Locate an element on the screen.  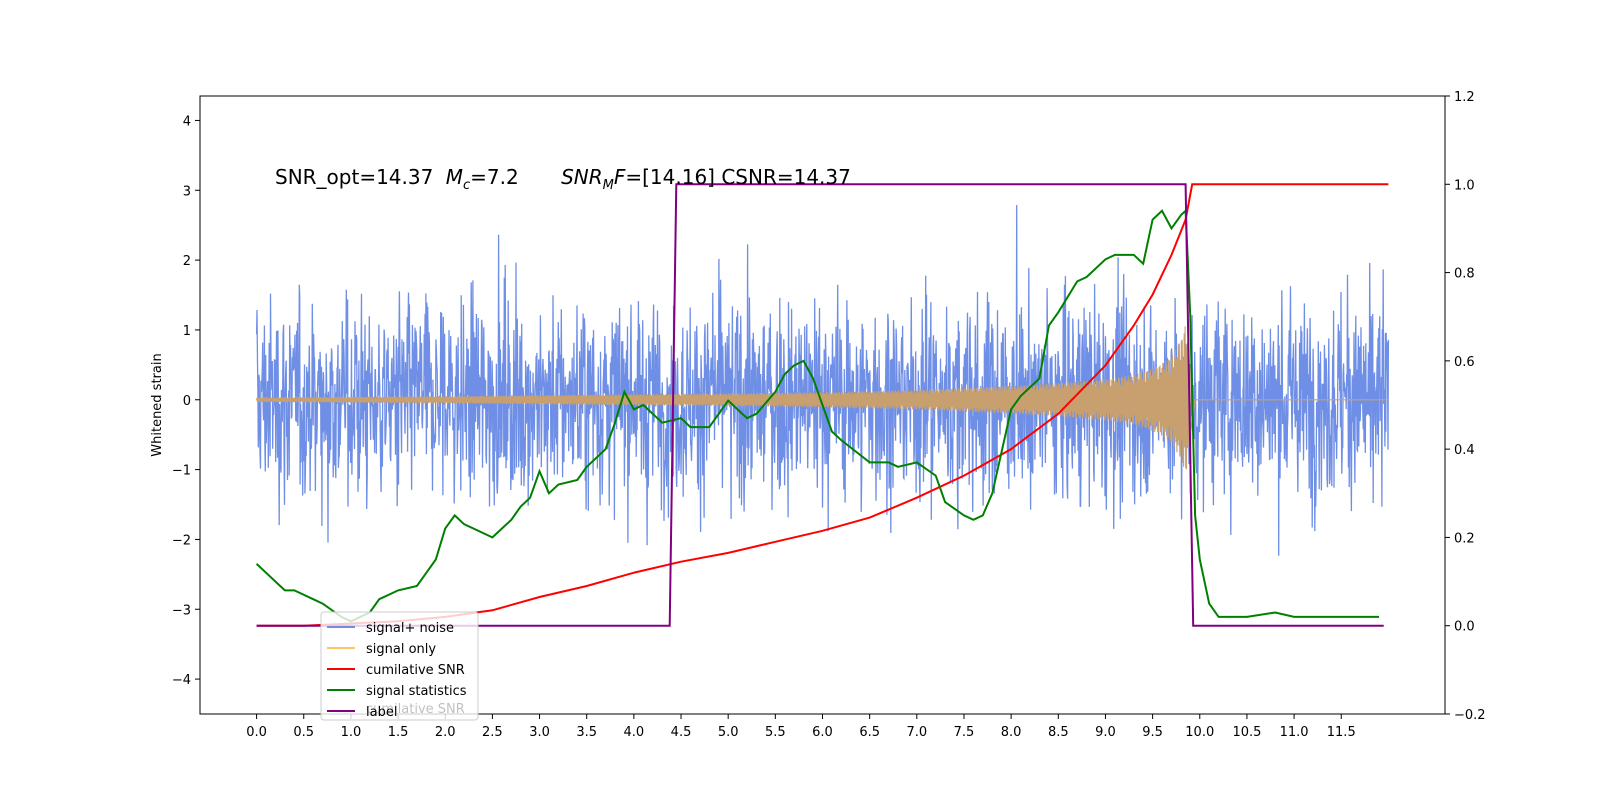
x-tick-label: 2.0 is located at coordinates (445, 732).